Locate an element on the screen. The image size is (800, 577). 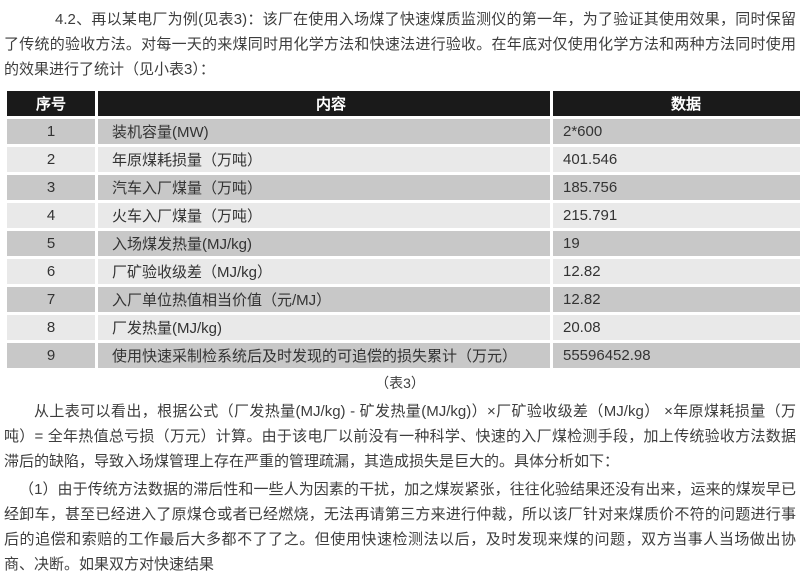
row-index-cell: 3 is located at coordinates (51, 187).